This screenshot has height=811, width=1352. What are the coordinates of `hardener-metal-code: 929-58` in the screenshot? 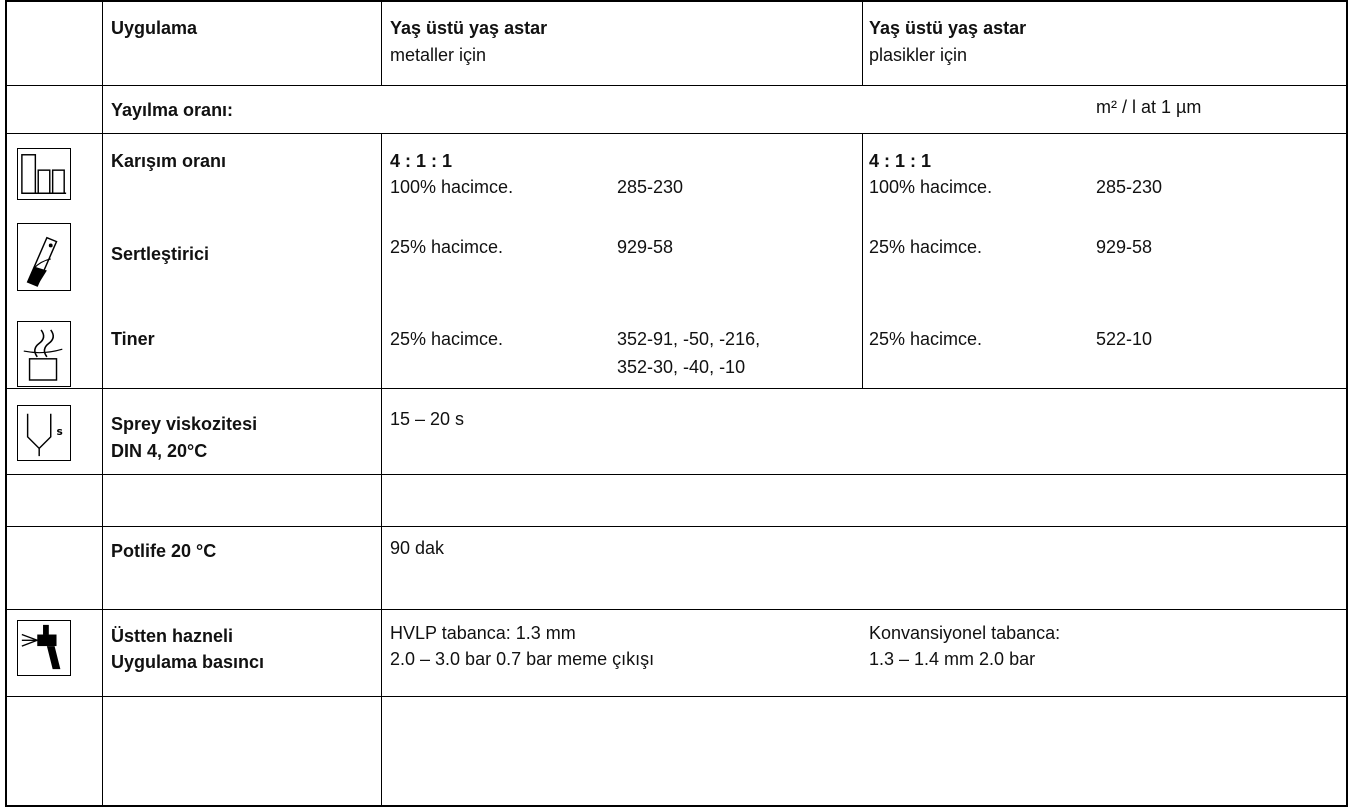 It's located at (645, 247).